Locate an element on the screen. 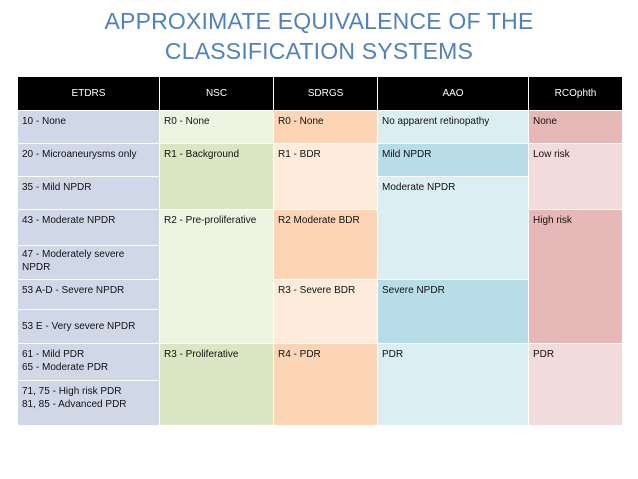 The height and width of the screenshot is (479, 638). sdrgs-cell: R3 - Severe BDR is located at coordinates (325, 311).